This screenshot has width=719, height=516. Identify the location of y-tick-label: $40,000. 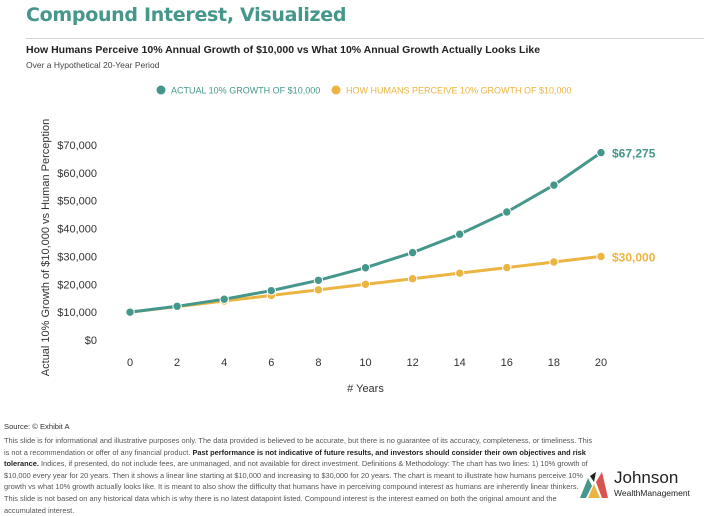
(77, 230).